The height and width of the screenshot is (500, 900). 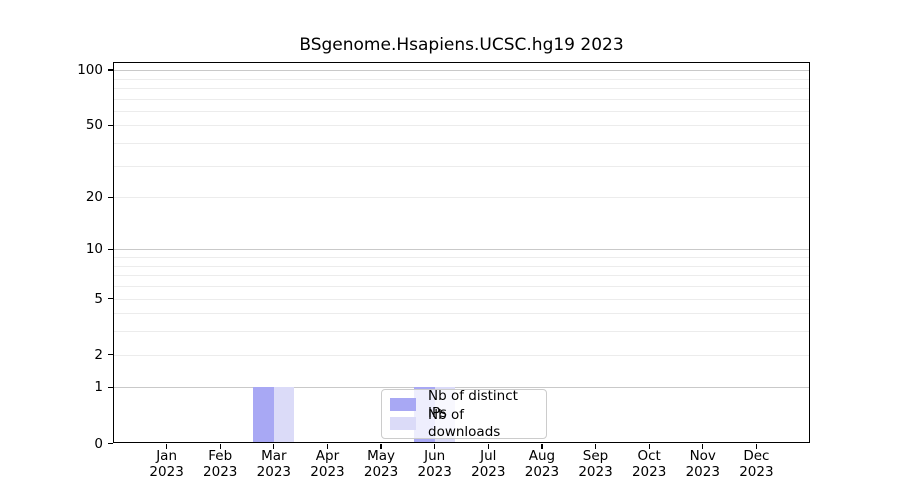 I want to click on y-axis-tick-label: 10, so click(x=94, y=249).